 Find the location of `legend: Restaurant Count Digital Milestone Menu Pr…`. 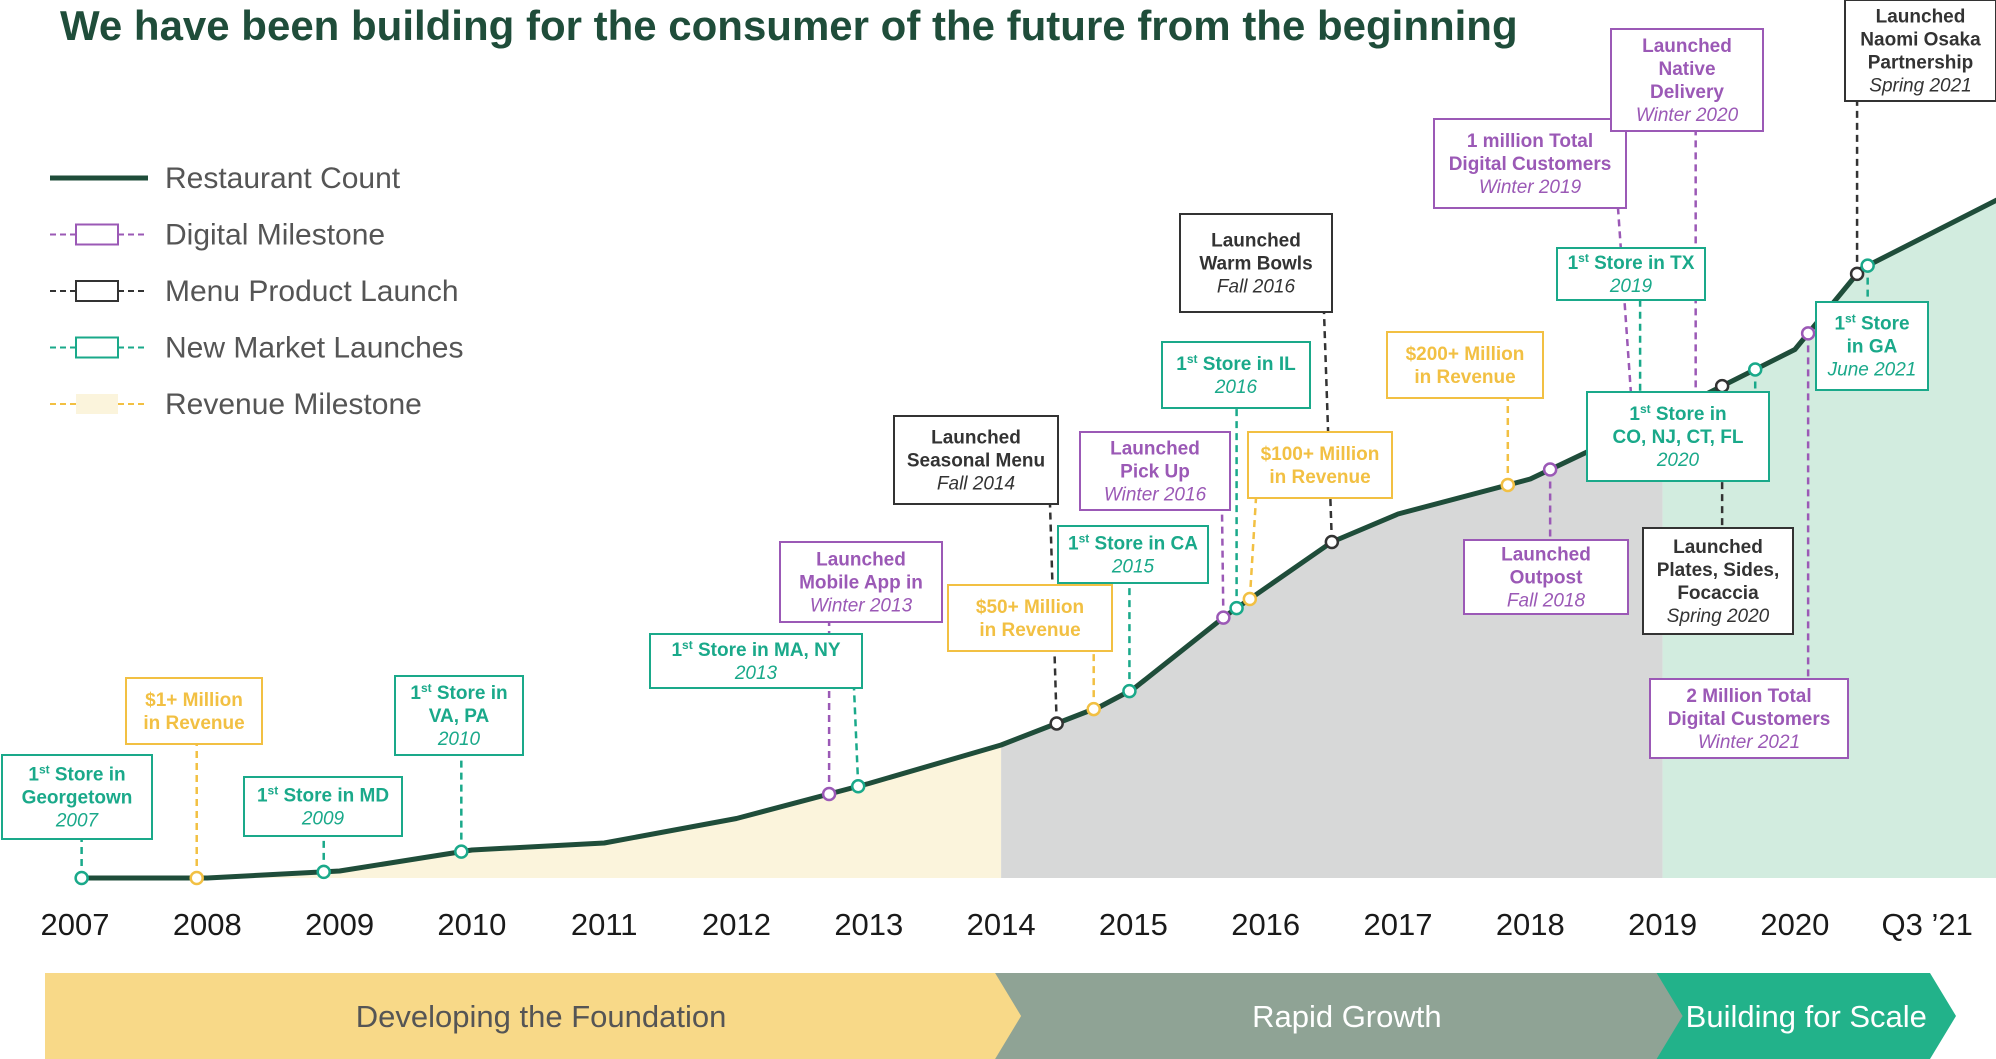

legend: Restaurant Count Digital Milestone Menu Pr… is located at coordinates (256, 291).